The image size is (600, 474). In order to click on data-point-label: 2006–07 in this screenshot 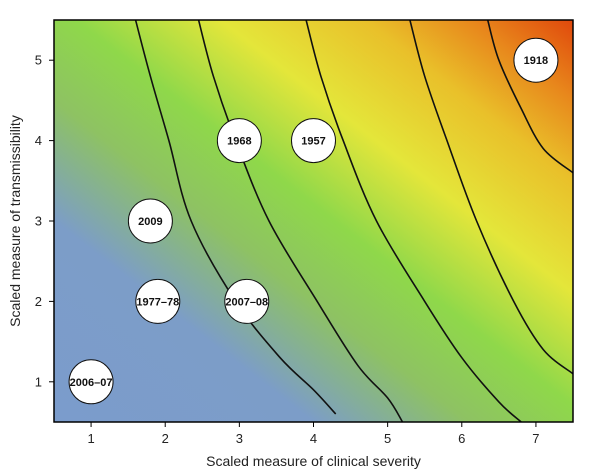, I will do `click(91, 383)`.